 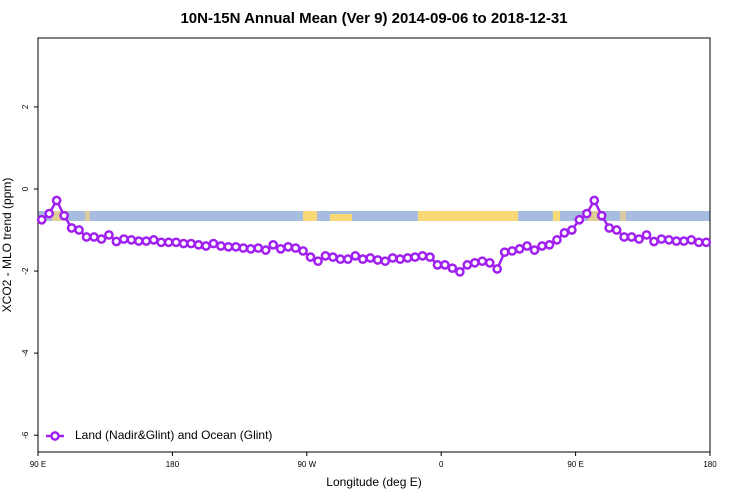 What do you see at coordinates (173, 435) in the screenshot?
I see `legend-label: Land (Nadir&Glint) and Ocean (Glint)` at bounding box center [173, 435].